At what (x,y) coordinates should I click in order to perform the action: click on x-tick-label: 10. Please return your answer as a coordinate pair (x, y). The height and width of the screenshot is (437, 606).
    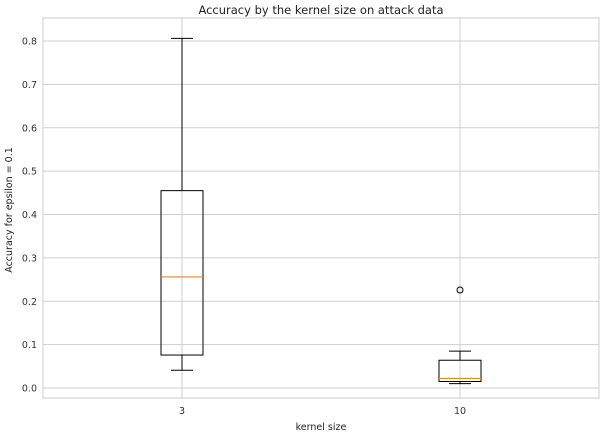
    Looking at the image, I should click on (460, 411).